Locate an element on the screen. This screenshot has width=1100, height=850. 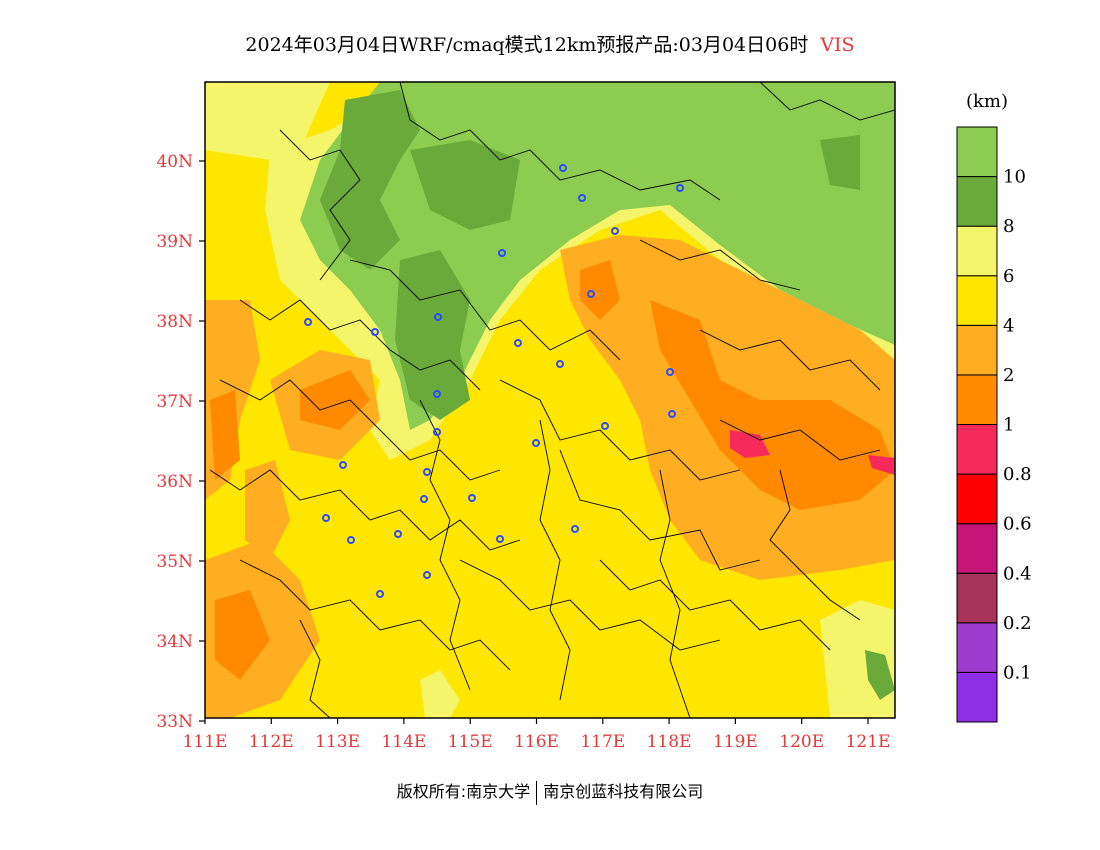
colorbar-label: 0.1 is located at coordinates (1017, 672).